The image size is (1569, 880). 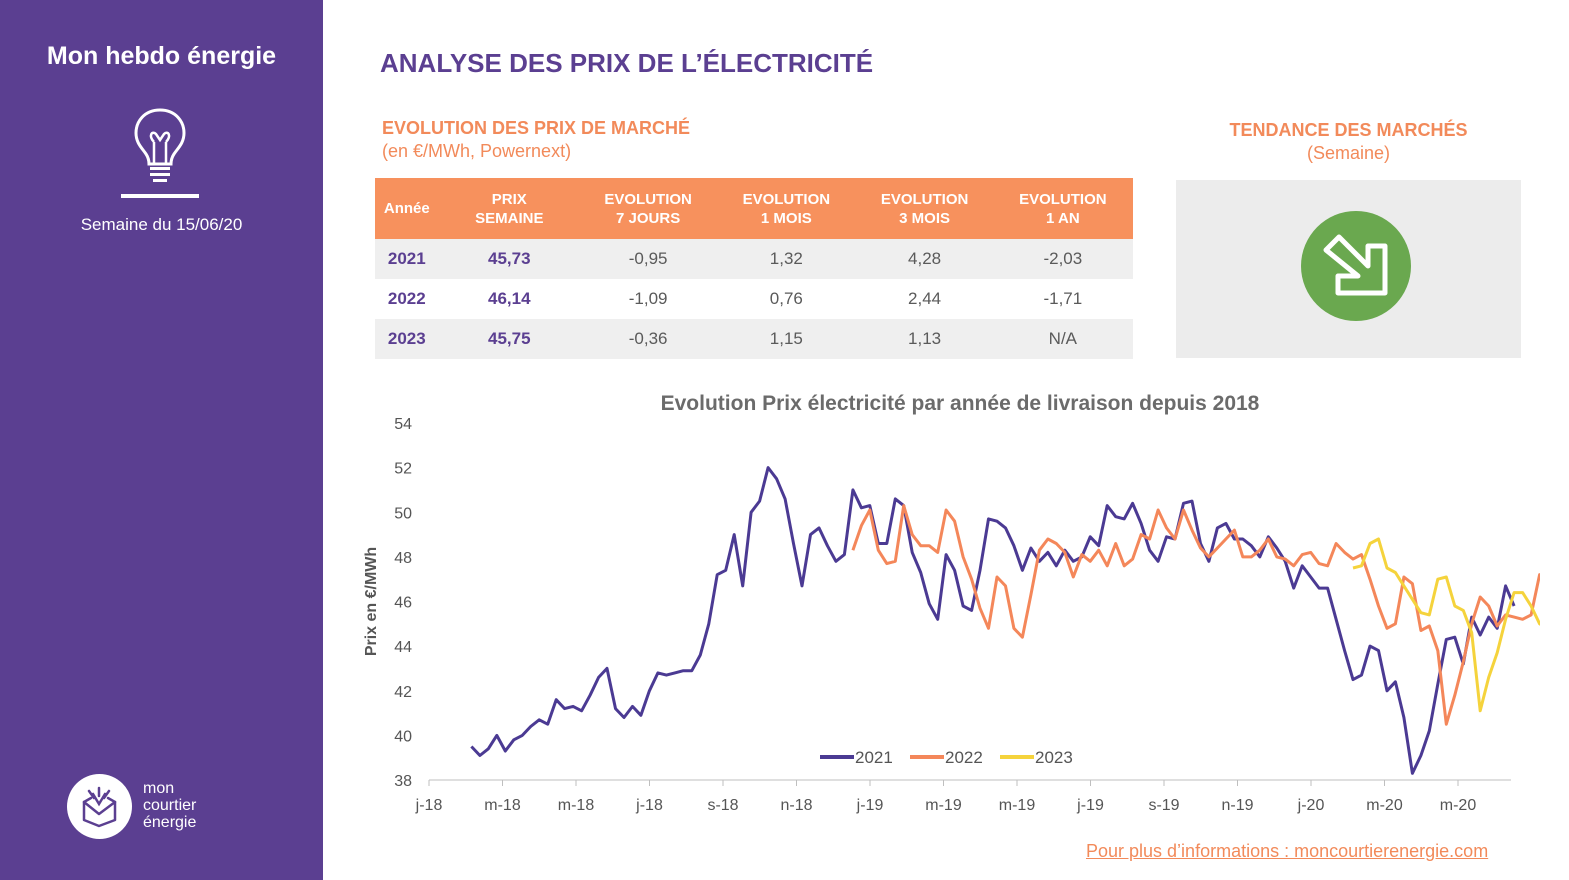 I want to click on col-header-year: Année, so click(x=407, y=208).